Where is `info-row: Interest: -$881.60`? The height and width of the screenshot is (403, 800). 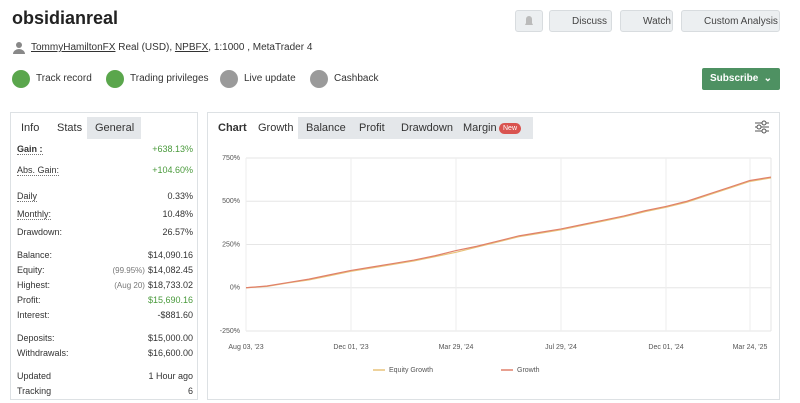 info-row: Interest: -$881.60 is located at coordinates (105, 315).